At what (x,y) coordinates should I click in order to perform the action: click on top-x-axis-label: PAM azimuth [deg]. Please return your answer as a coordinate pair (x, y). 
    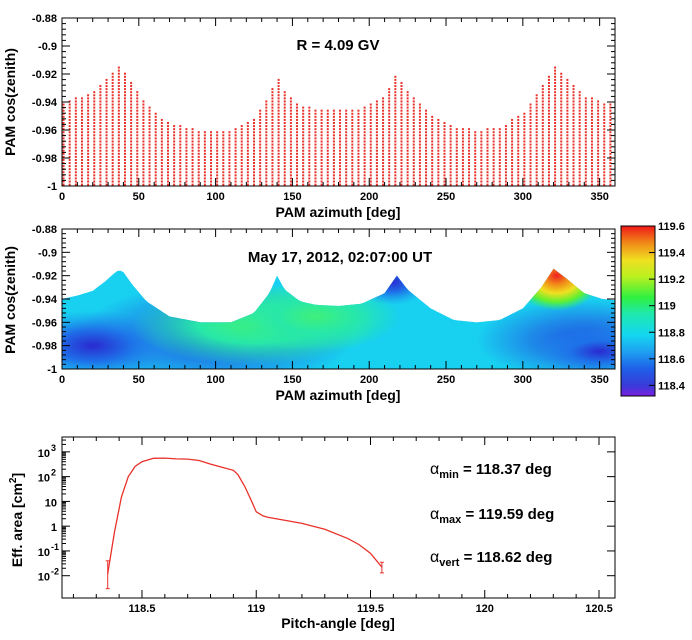
    Looking at the image, I should click on (338, 212).